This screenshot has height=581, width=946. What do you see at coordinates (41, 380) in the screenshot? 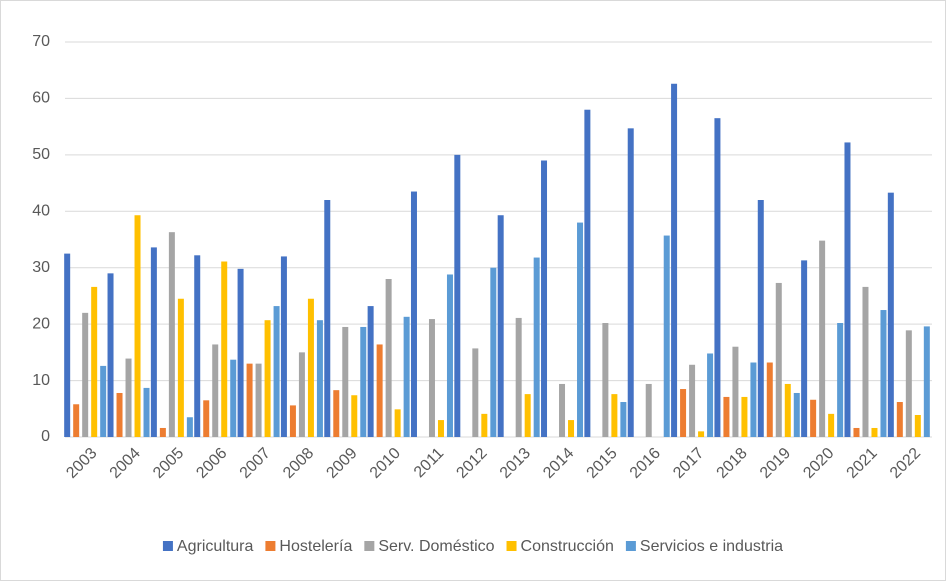
I see `y-tick-label: 10` at bounding box center [41, 380].